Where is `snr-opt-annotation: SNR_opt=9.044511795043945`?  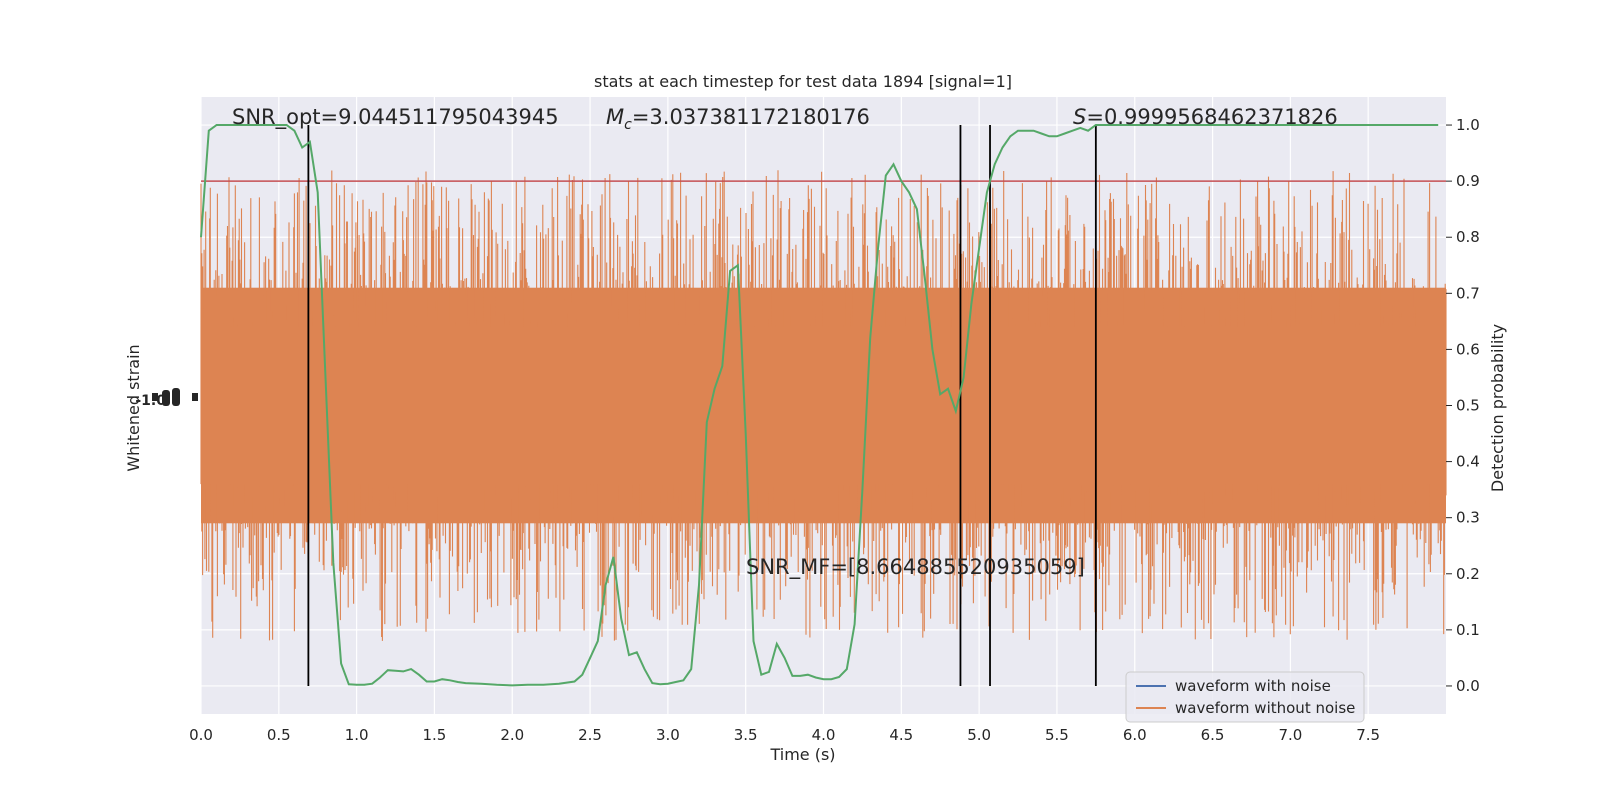
snr-opt-annotation: SNR_opt=9.044511795043945 is located at coordinates (395, 117).